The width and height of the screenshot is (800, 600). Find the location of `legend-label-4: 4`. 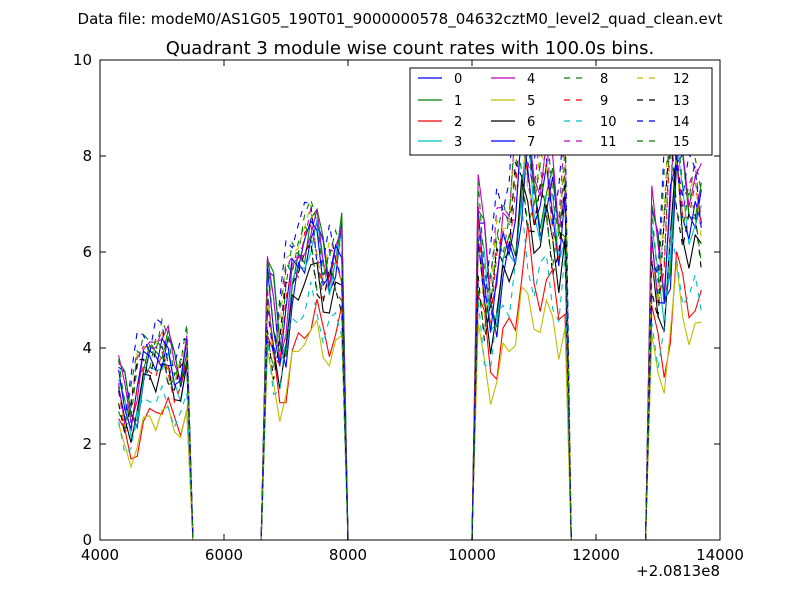

legend-label-4: 4 is located at coordinates (531, 79).